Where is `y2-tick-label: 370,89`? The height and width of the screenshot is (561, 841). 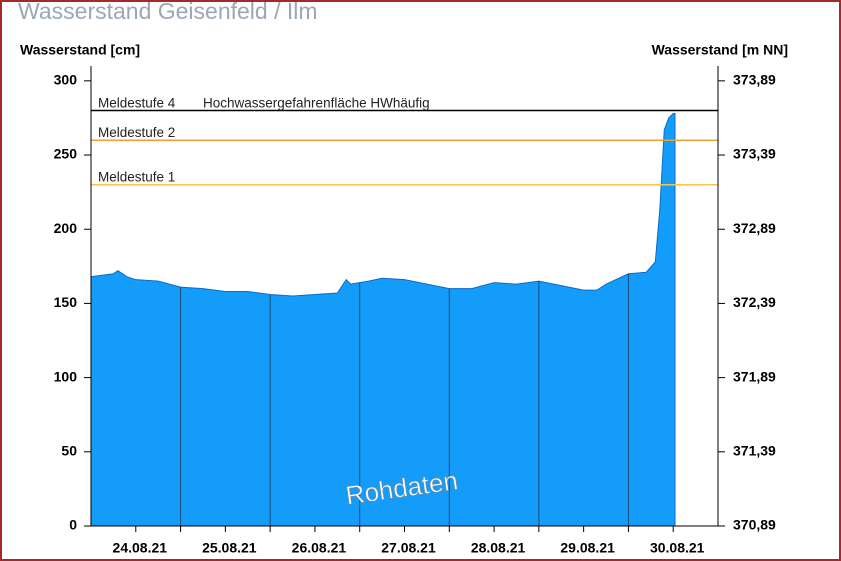
y2-tick-label: 370,89 is located at coordinates (754, 525).